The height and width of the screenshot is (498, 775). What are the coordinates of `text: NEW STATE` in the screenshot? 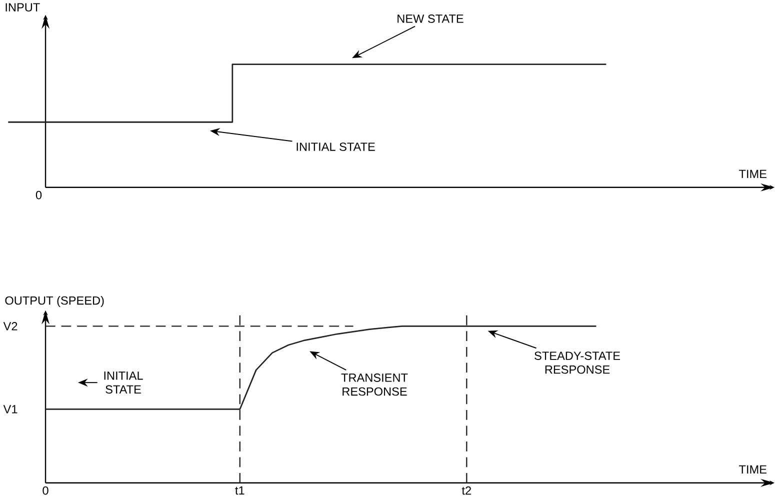 It's located at (431, 18).